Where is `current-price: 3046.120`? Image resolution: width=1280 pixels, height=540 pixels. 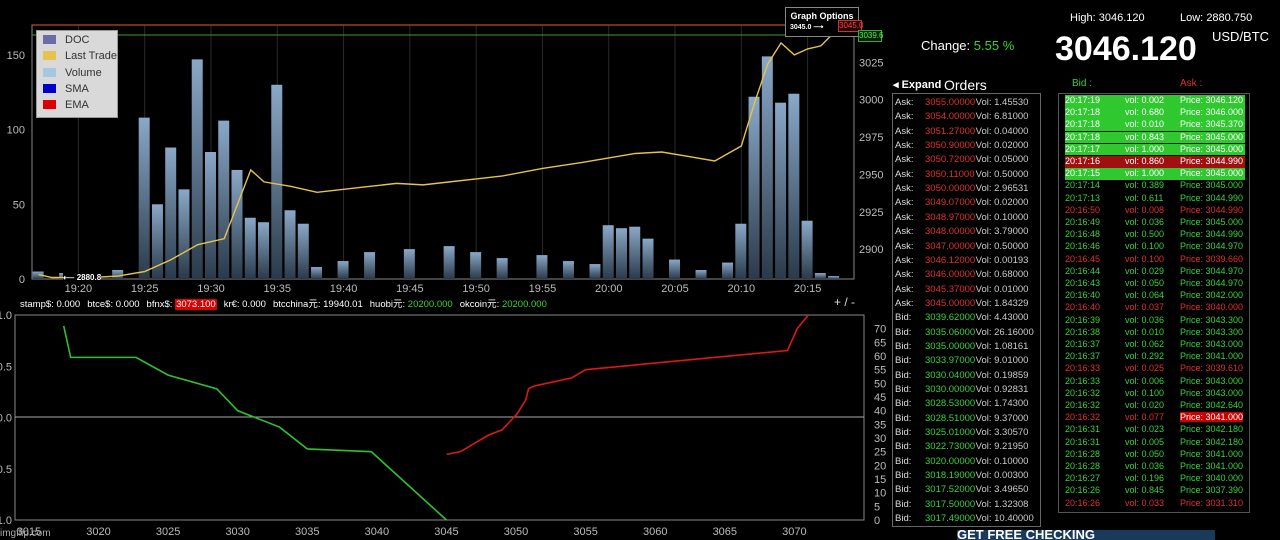 current-price: 3046.120 is located at coordinates (1126, 49).